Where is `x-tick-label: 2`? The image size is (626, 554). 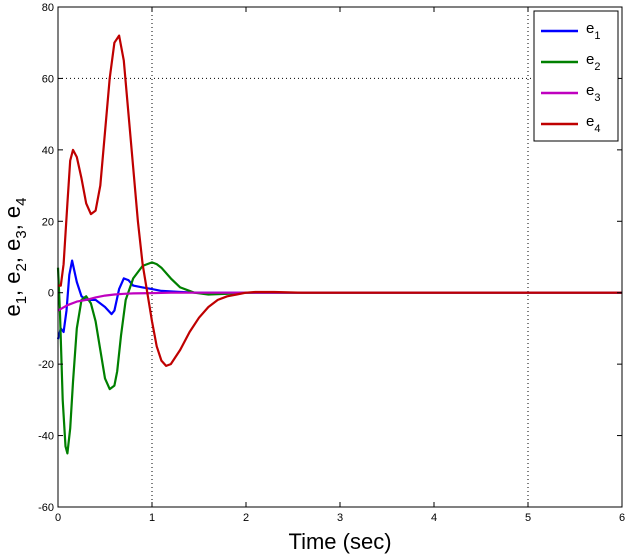
x-tick-label: 2 is located at coordinates (246, 518).